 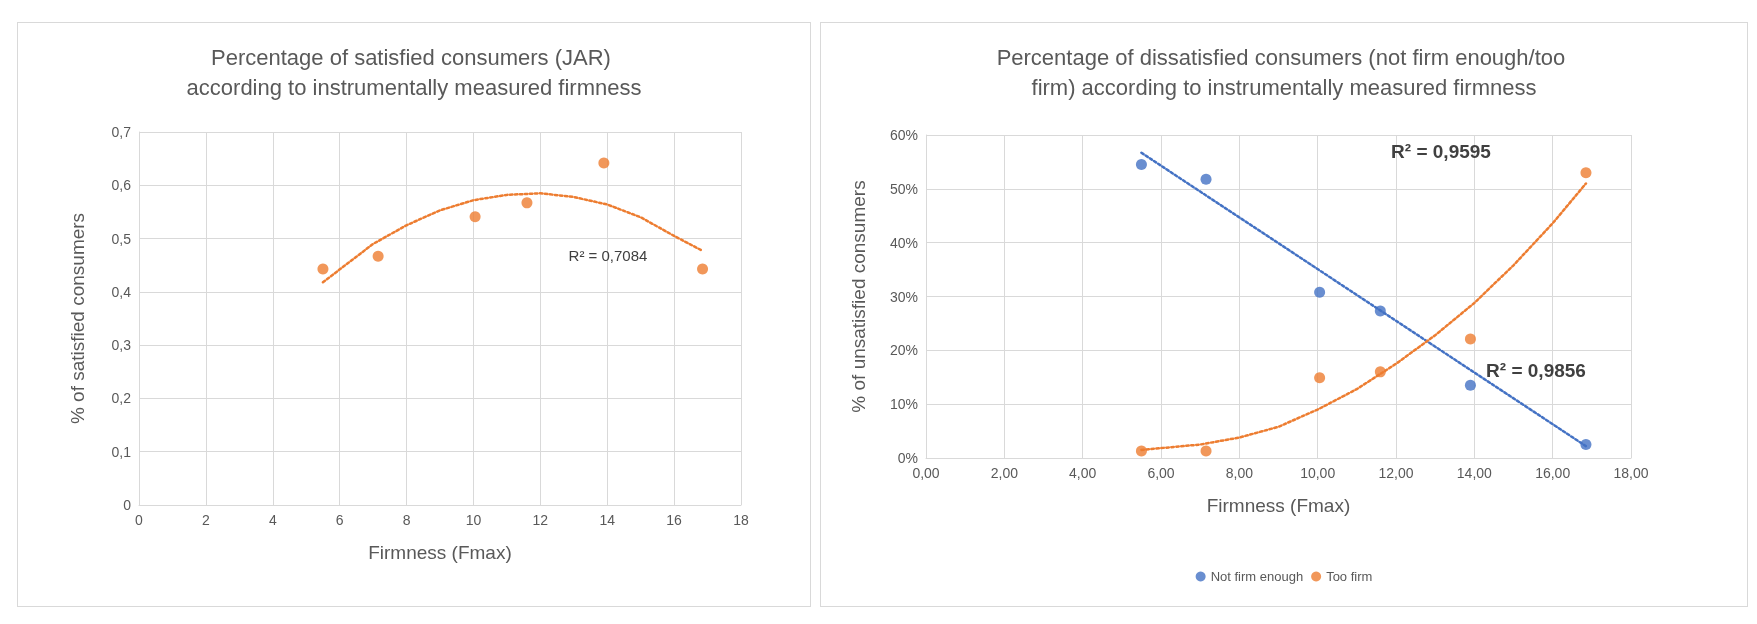 I want to click on y-tick-label: 30%, so click(x=903, y=296).